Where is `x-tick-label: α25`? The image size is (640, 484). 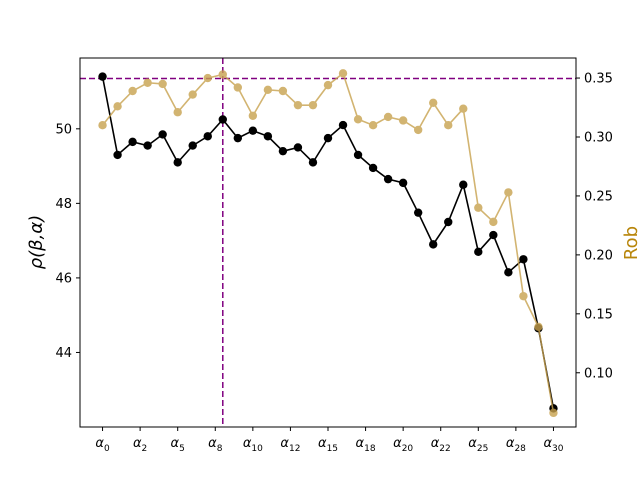 x-tick-label: α25 is located at coordinates (478, 445).